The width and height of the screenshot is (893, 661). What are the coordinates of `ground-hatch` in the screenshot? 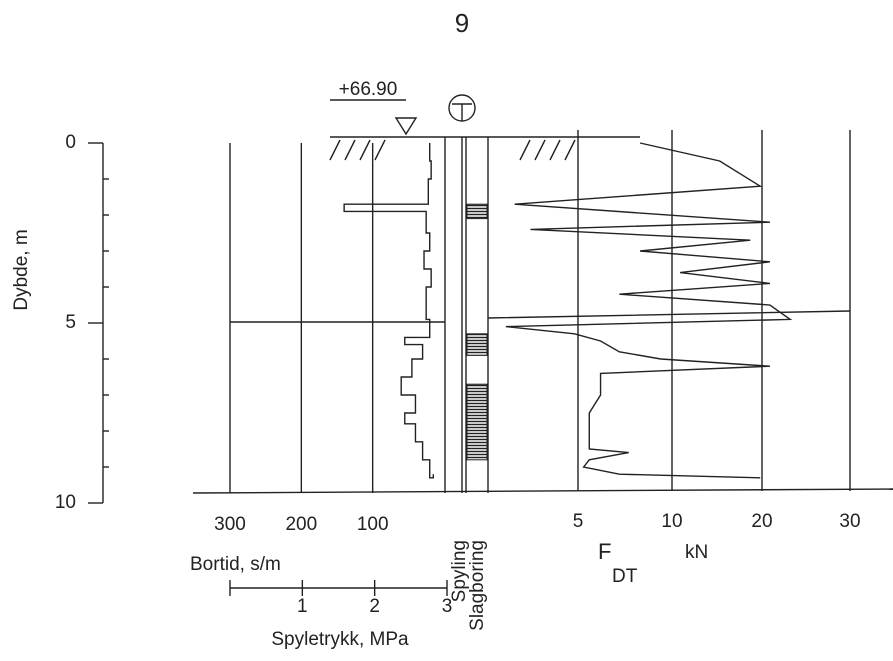 It's located at (452, 150).